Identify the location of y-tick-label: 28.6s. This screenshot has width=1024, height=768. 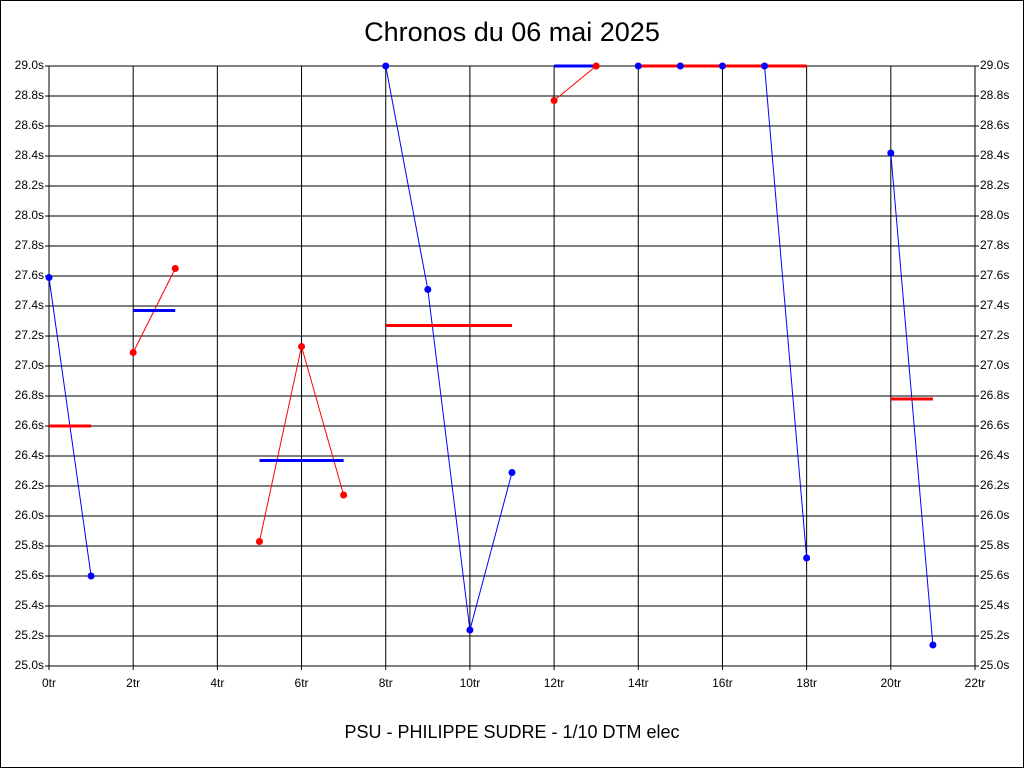
(29, 125).